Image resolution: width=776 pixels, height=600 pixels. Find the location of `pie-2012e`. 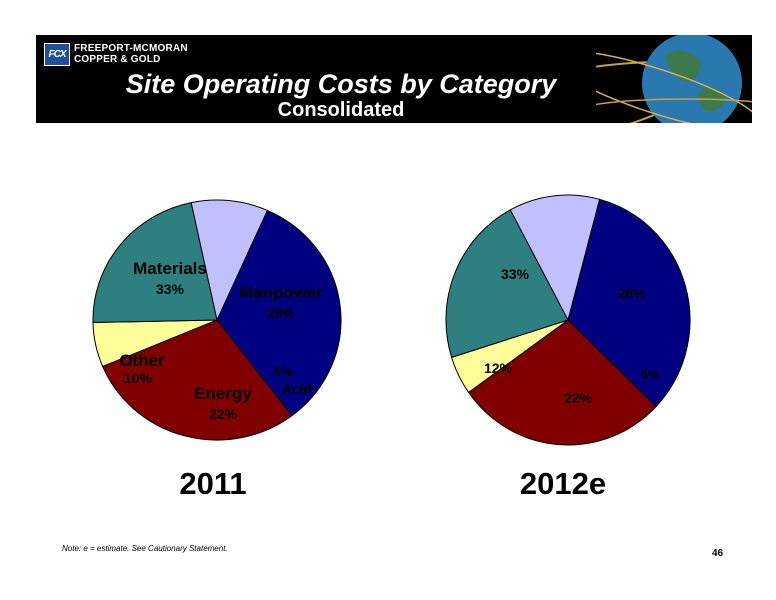

pie-2012e is located at coordinates (568, 320).